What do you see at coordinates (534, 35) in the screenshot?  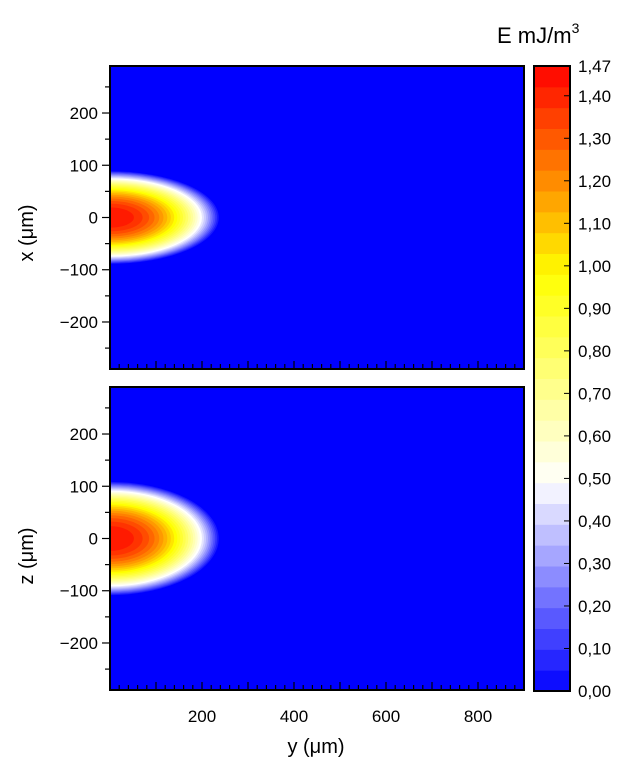 I see `colorbar-title-base: E mJ/m` at bounding box center [534, 35].